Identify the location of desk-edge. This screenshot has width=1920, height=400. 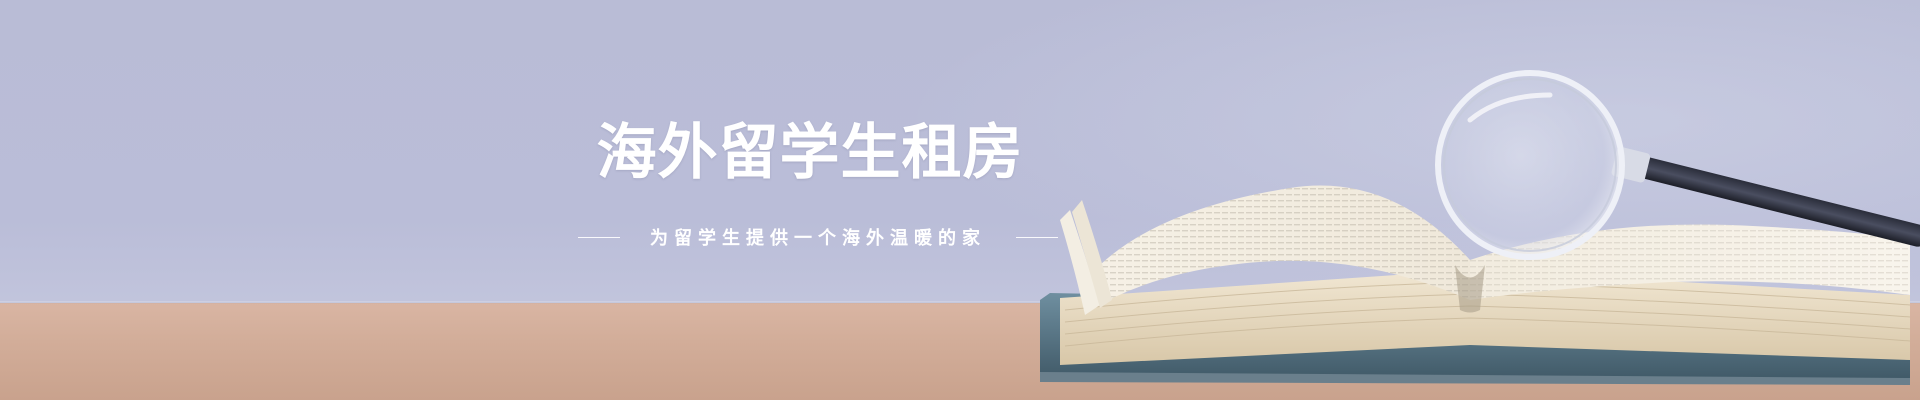
(960, 302).